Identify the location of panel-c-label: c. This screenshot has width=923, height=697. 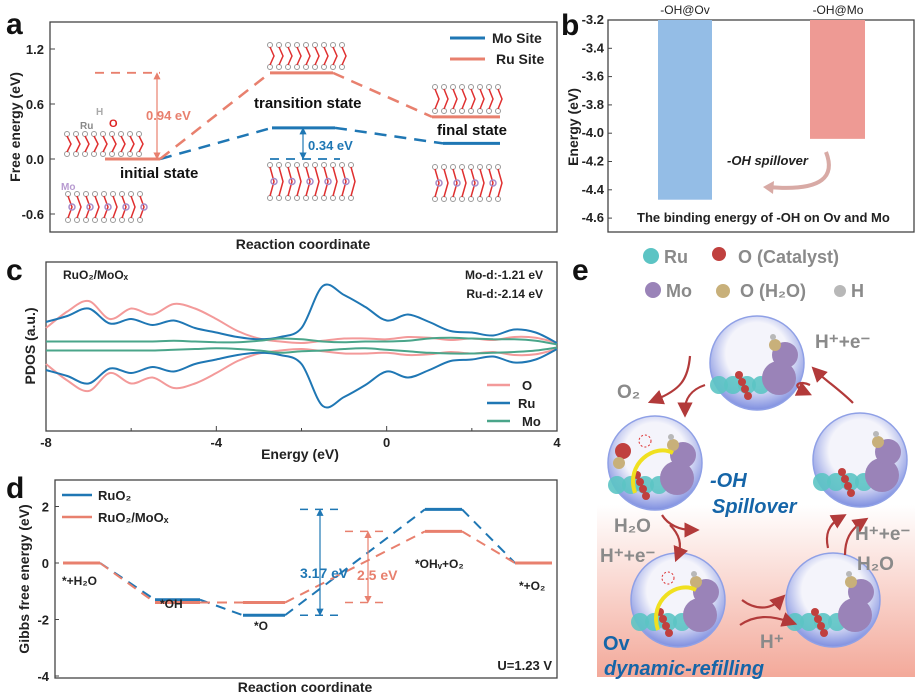
(14, 270).